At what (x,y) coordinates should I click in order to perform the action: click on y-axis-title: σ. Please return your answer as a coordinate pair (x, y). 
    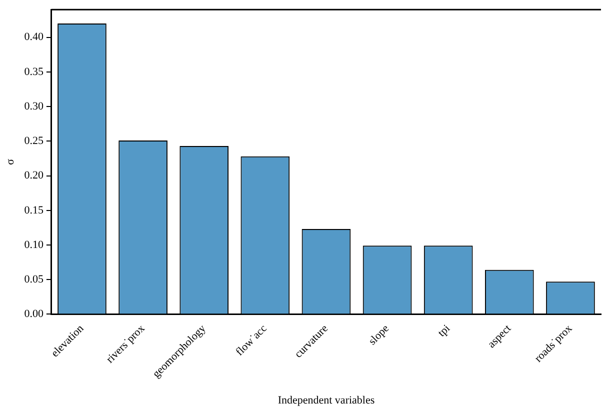
    Looking at the image, I should click on (10, 161).